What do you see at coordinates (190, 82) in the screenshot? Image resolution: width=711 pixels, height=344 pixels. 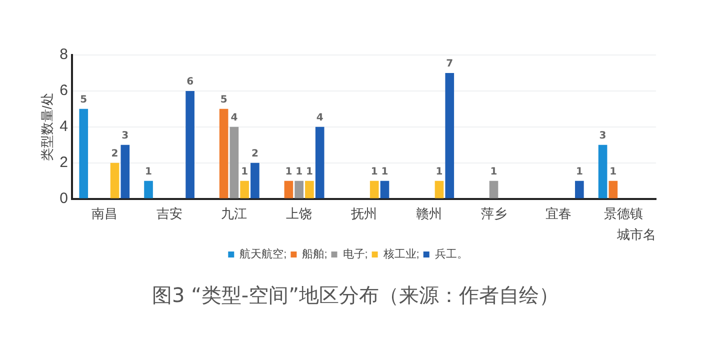 I see `data-label: 6` at bounding box center [190, 82].